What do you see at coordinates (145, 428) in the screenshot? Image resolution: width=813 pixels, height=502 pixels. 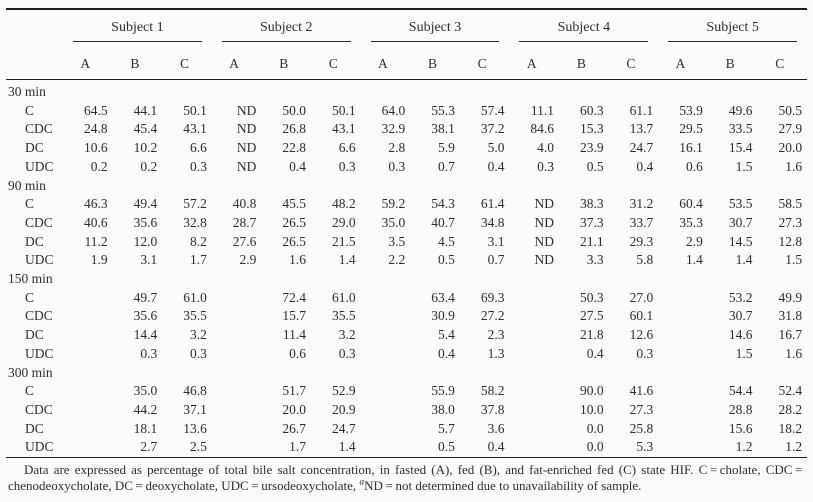 I see `cell: 18.1` at bounding box center [145, 428].